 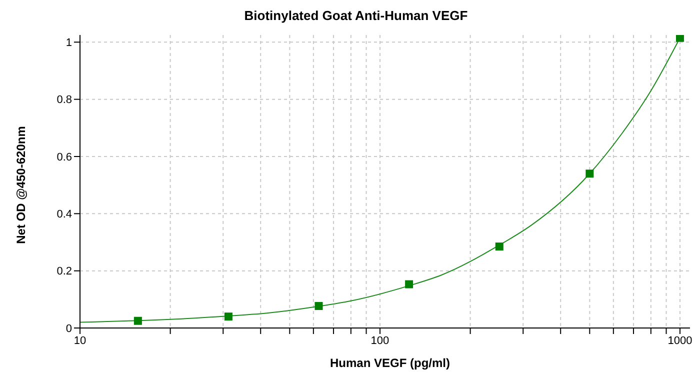 I want to click on x-tick-label: 1000, so click(x=680, y=340).